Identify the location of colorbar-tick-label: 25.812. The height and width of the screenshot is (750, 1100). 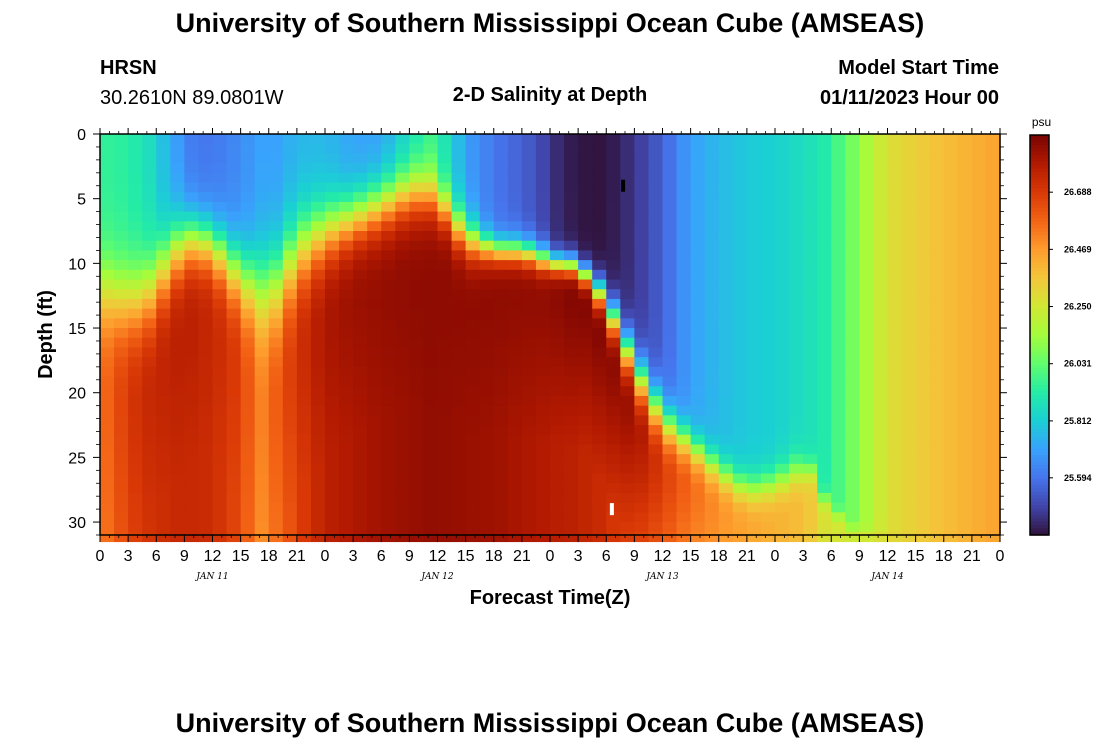
(1078, 421).